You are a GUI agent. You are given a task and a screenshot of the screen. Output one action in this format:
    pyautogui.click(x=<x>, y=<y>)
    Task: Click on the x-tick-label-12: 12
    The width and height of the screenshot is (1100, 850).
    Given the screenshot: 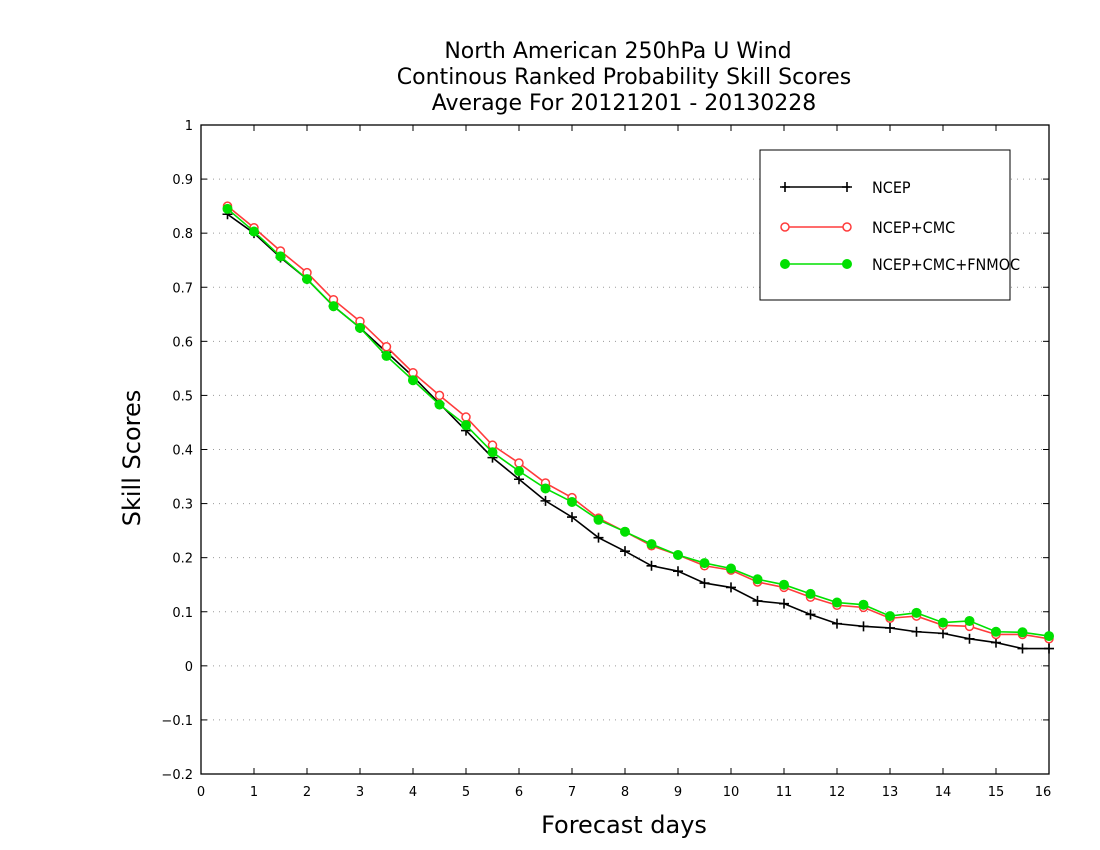 What is the action you would take?
    pyautogui.click(x=837, y=792)
    